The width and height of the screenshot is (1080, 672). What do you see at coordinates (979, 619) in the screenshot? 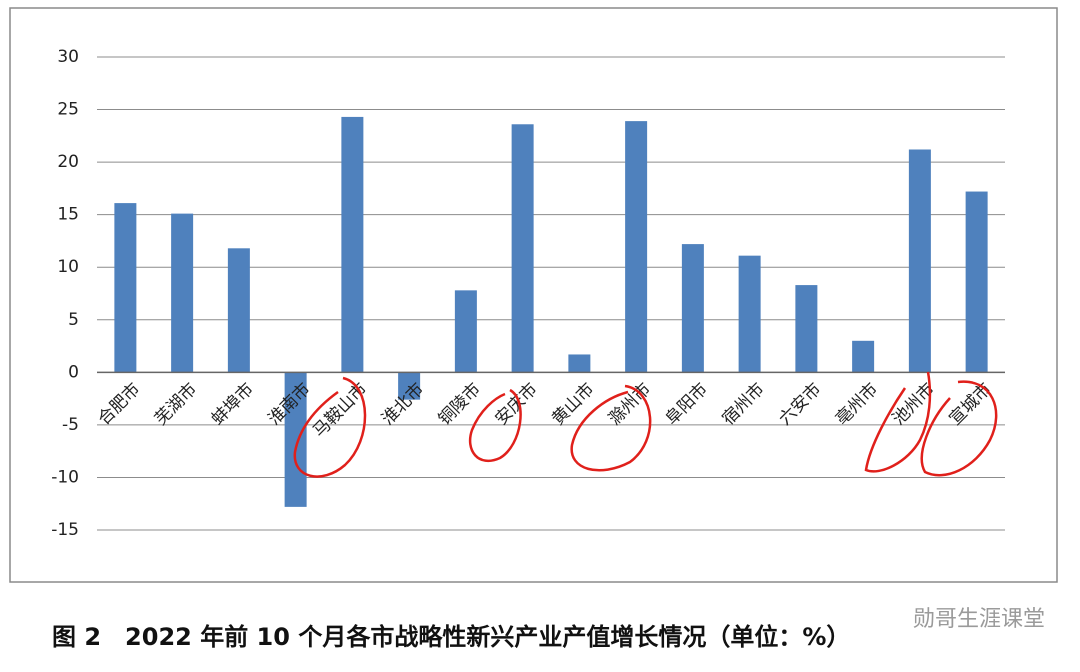
I see `watermark: 勋哥生涯课堂` at bounding box center [979, 619].